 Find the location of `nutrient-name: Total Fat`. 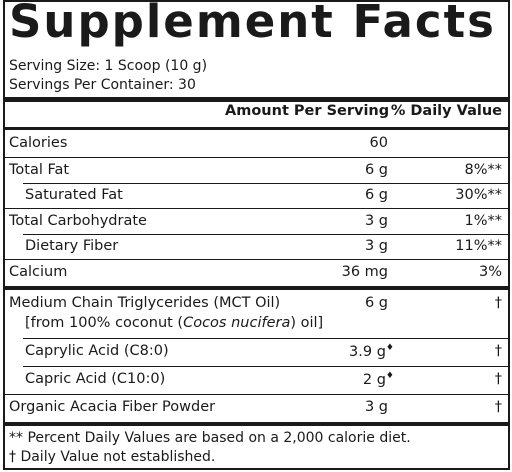

nutrient-name: Total Fat is located at coordinates (39, 170).